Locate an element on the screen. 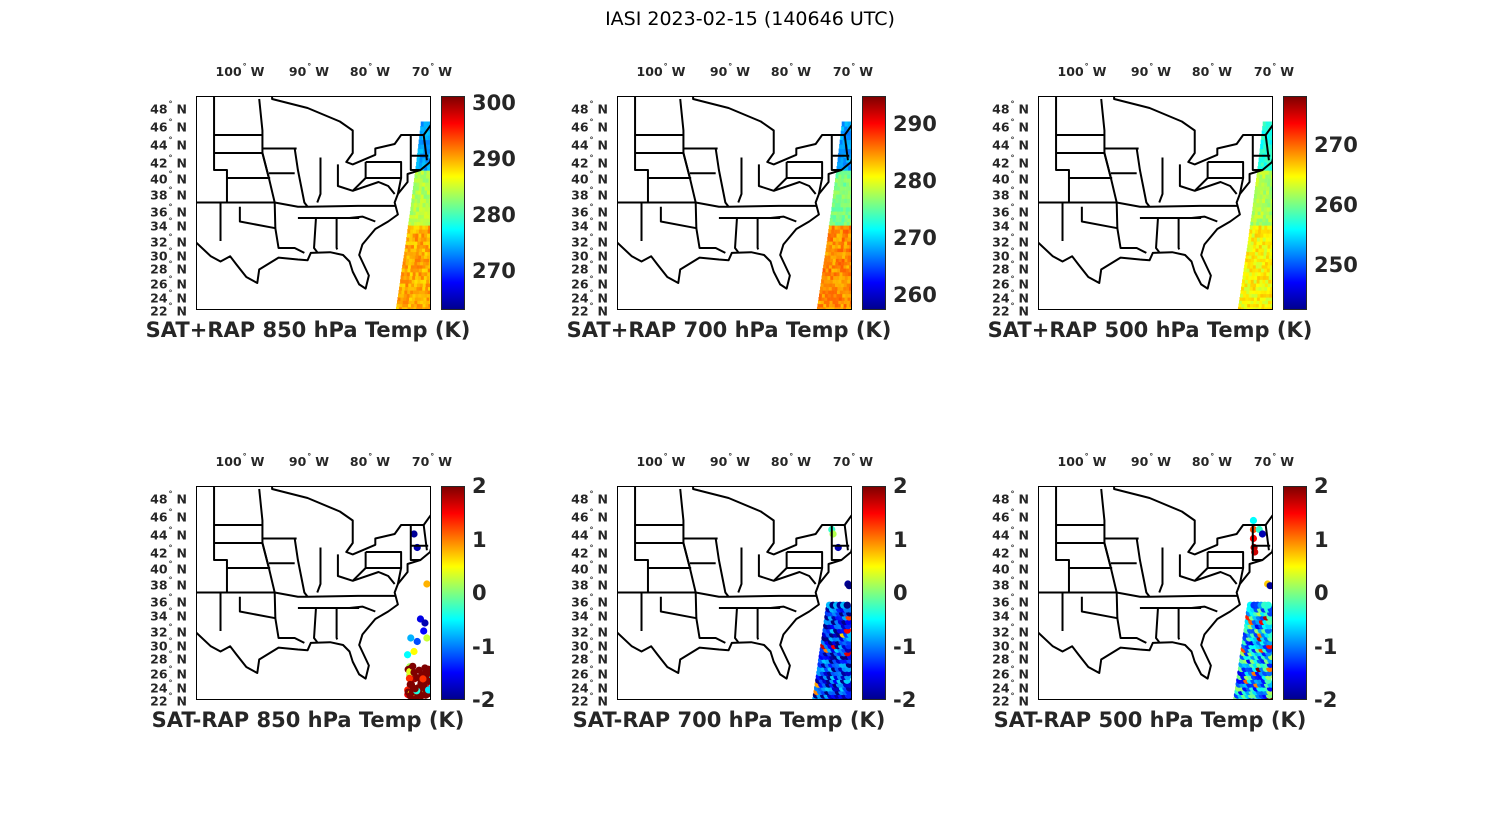 This screenshot has height=825, width=1500. lat-tick-label: 22° N is located at coordinates (1010, 310).